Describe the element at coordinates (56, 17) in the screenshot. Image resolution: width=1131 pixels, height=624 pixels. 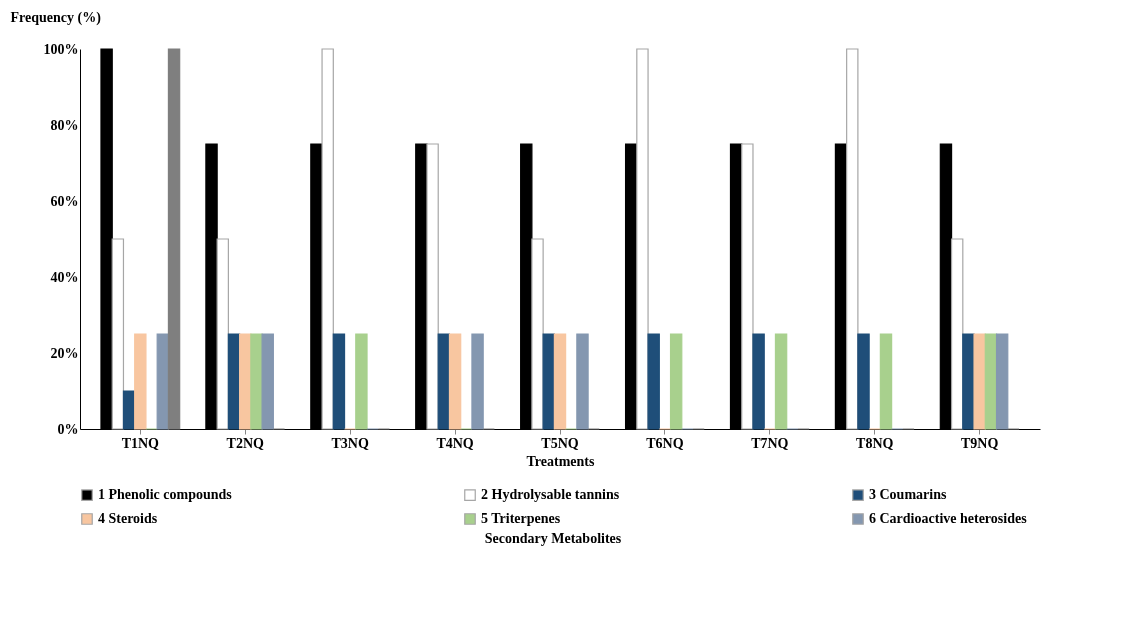
I see `y-axis-title: Frequency (%)` at that location.